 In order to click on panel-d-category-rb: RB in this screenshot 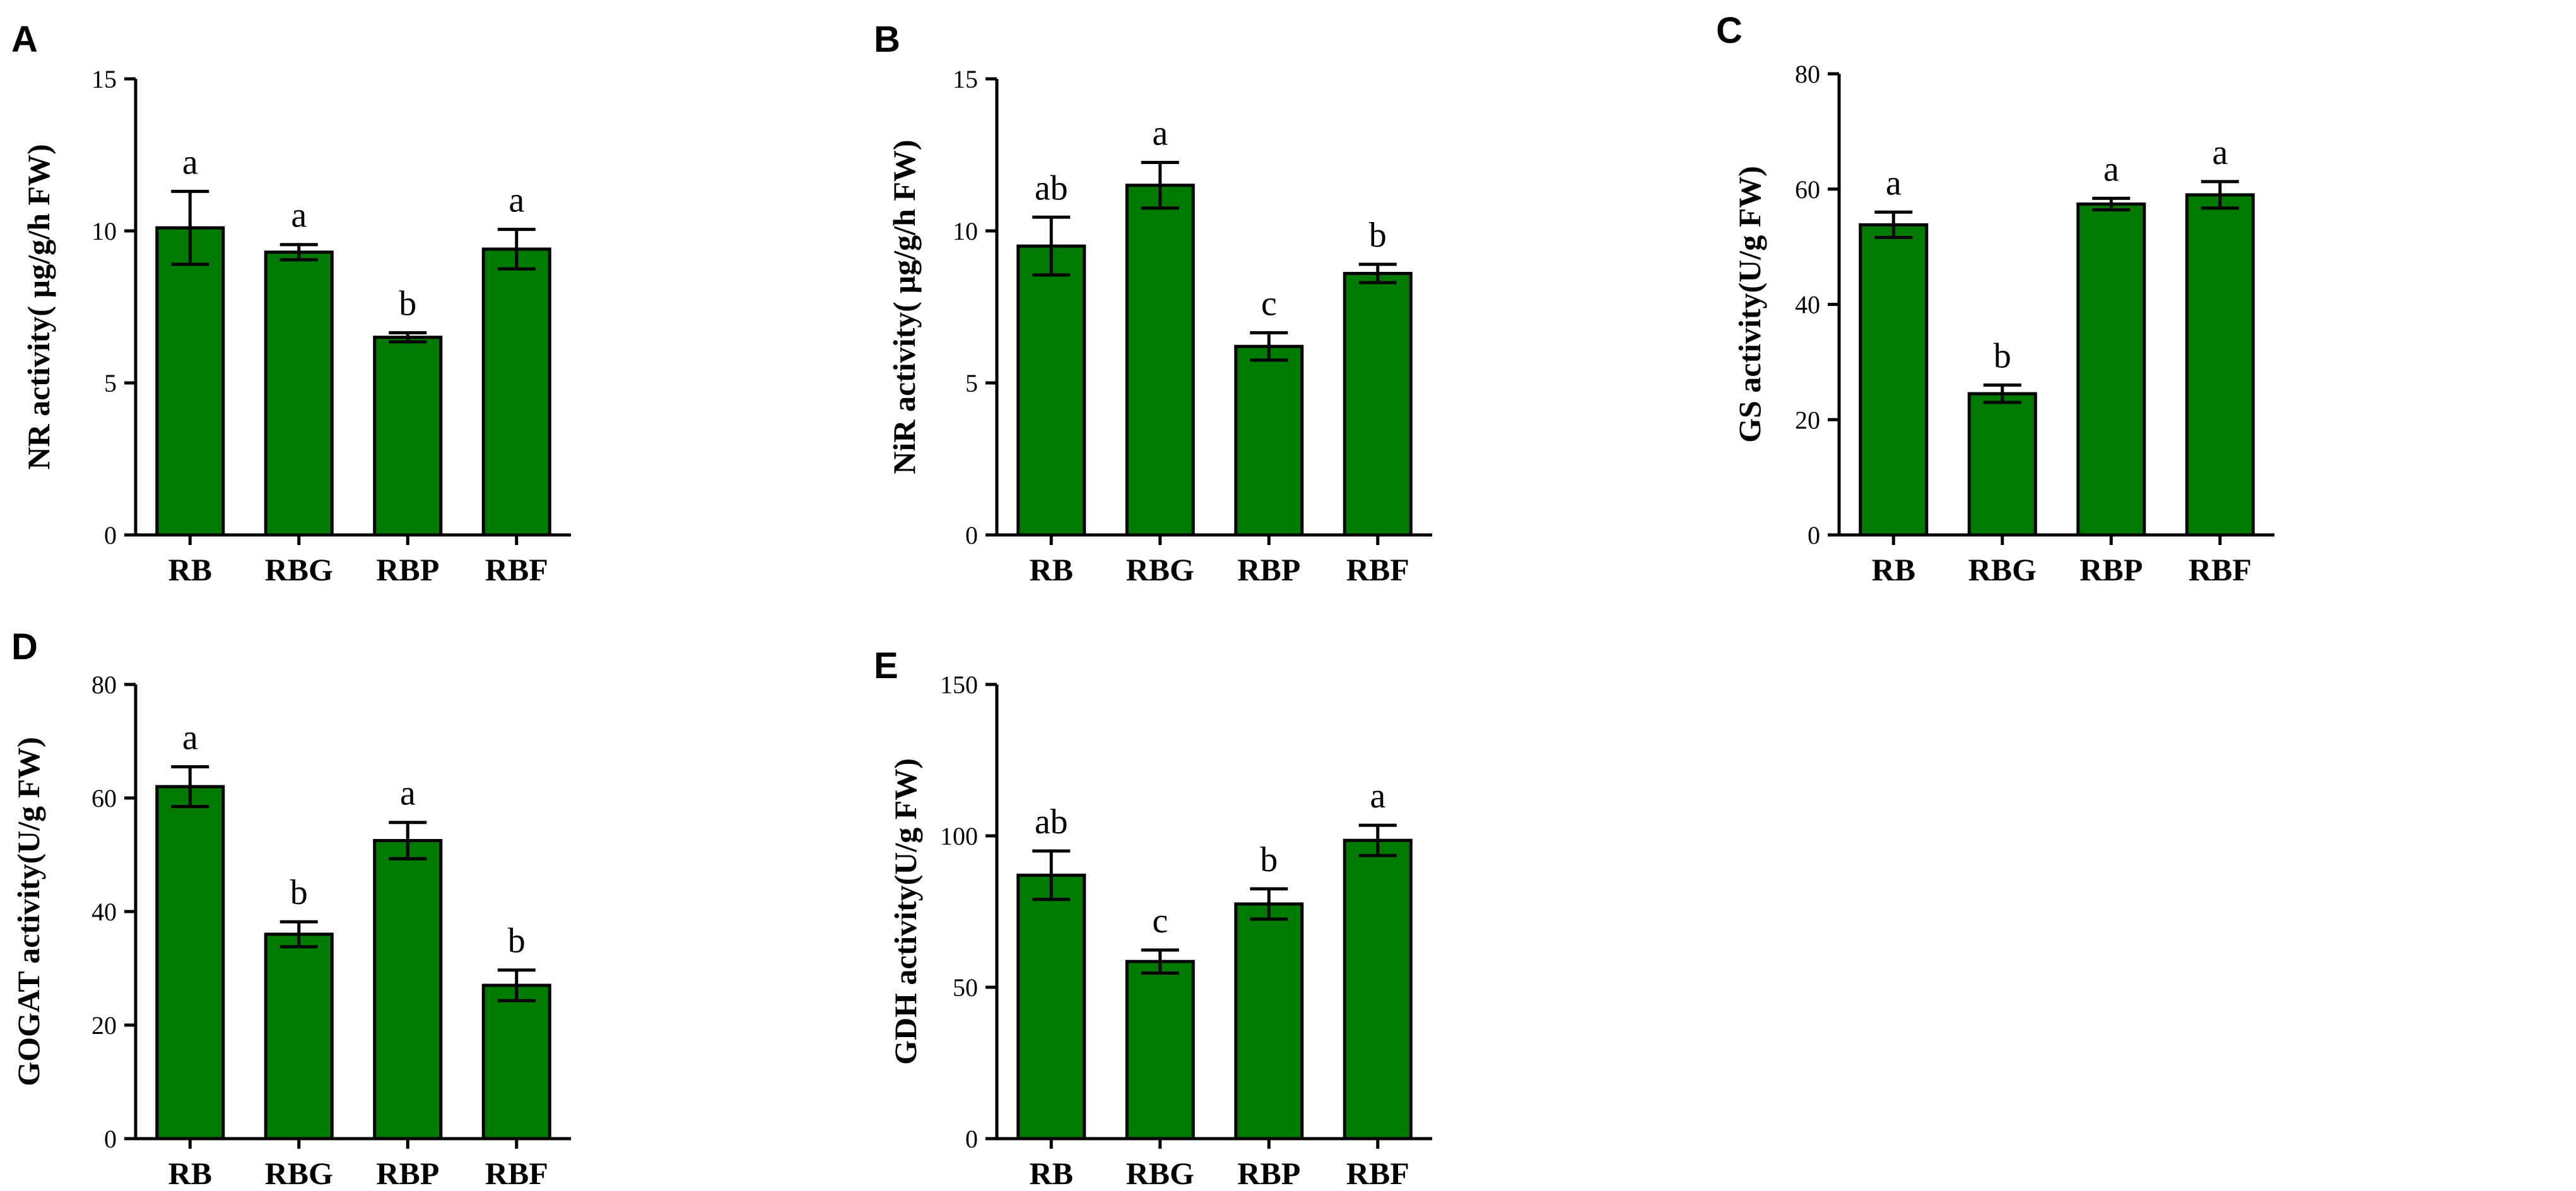, I will do `click(190, 1173)`.